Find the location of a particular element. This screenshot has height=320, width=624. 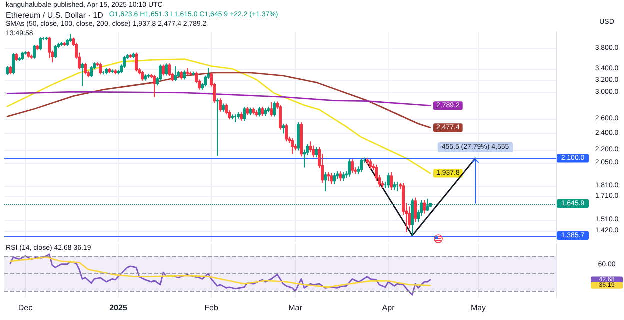

x-tick-label: May is located at coordinates (478, 308).